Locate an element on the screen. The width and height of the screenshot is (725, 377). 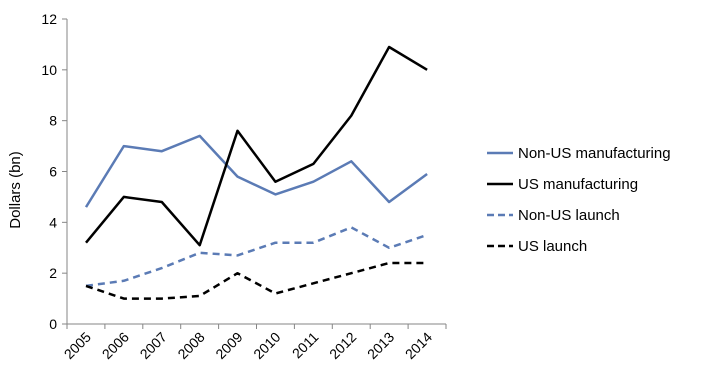
series-line-non-us-manufacturing is located at coordinates (256, 171).